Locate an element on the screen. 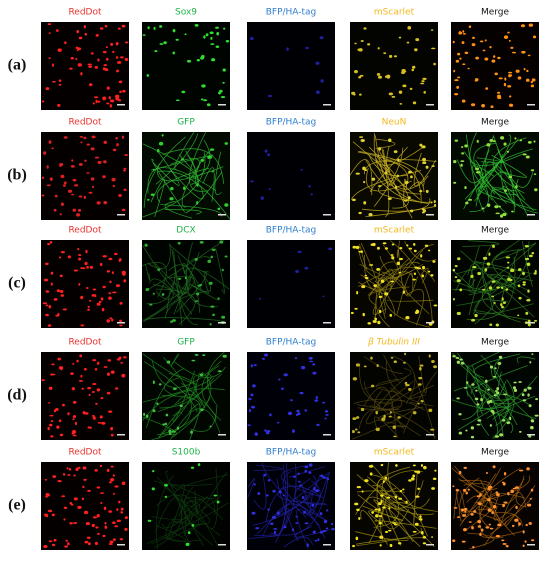 This screenshot has height=561, width=550. image-background is located at coordinates (186, 176).